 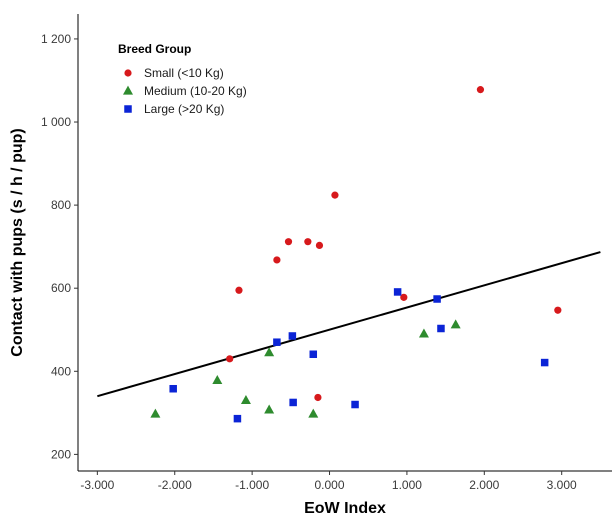 I want to click on y-tick-label: 1 000, so click(x=56, y=122).